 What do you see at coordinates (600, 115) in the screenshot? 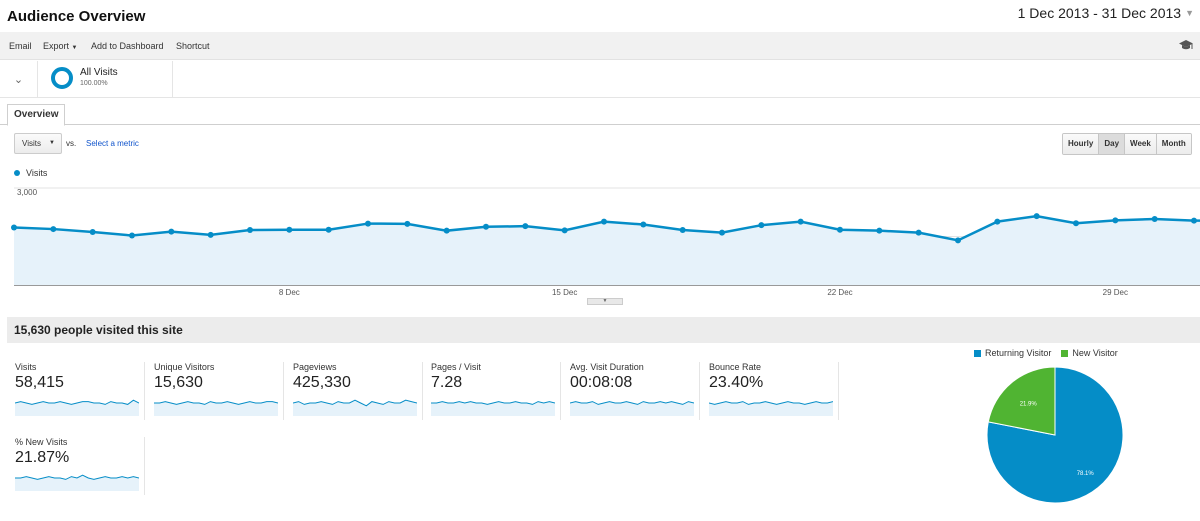
I see `tab-bar: Overview` at bounding box center [600, 115].